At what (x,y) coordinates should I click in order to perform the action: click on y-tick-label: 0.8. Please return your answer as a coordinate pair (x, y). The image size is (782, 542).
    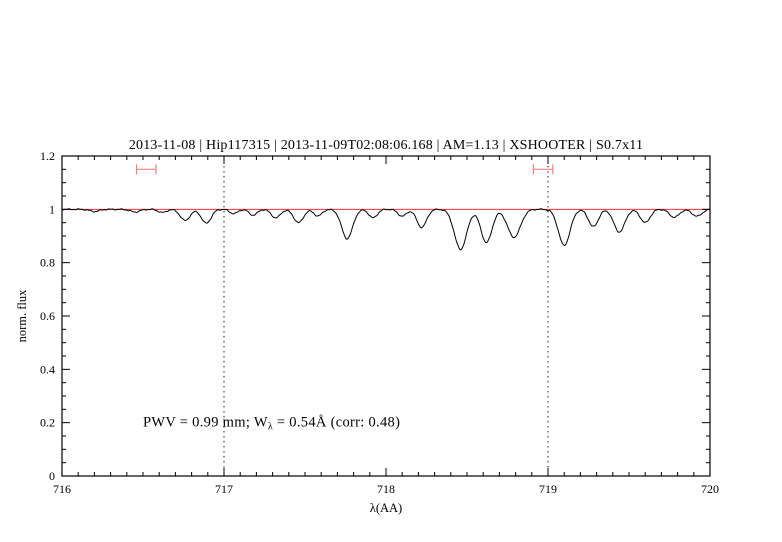
    Looking at the image, I should click on (47, 263).